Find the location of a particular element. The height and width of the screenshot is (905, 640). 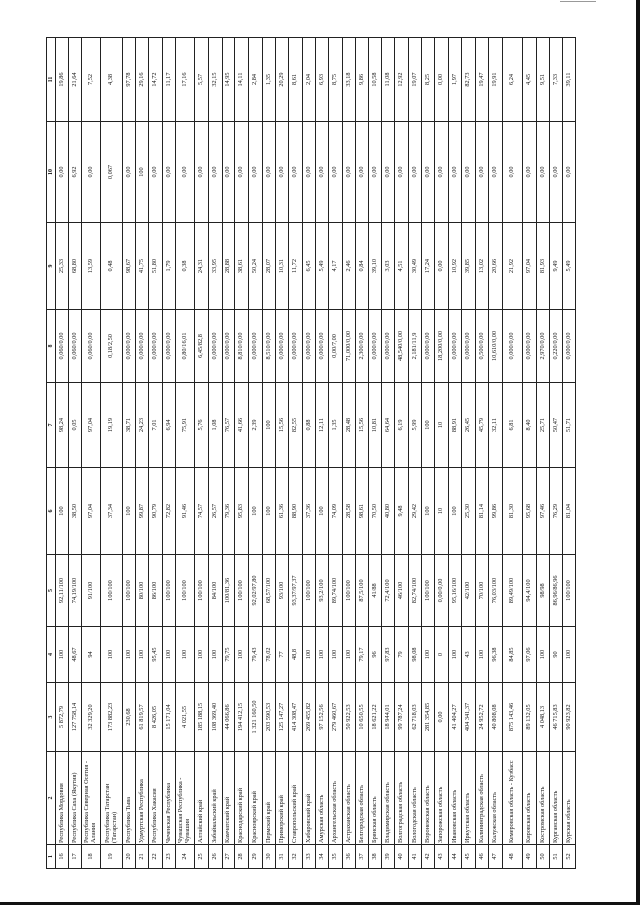

value-cell-col-5: 95,16/100 is located at coordinates (455, 590).